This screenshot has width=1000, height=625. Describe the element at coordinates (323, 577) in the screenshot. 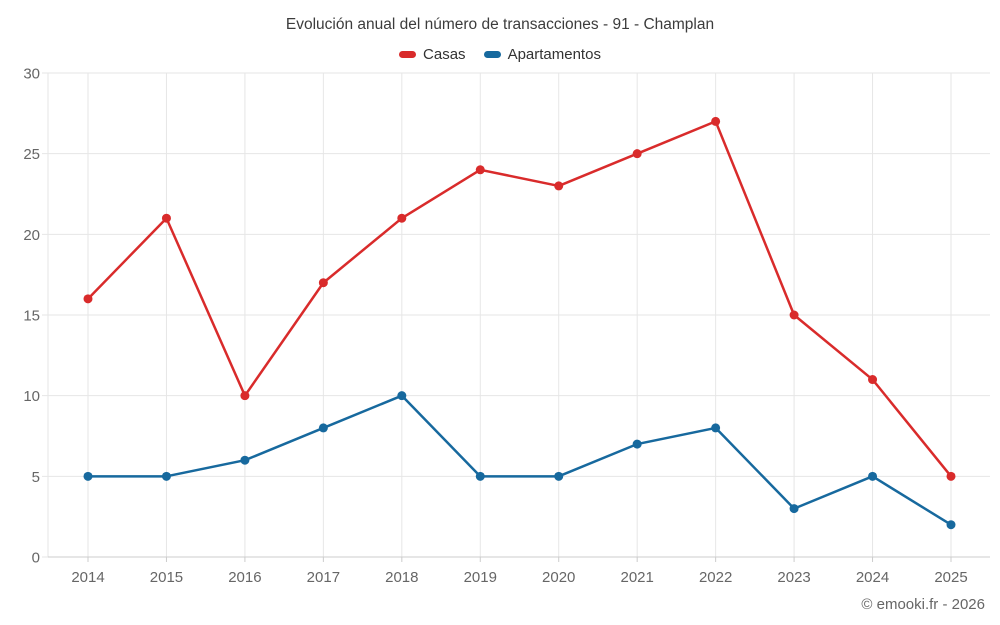

I see `x-tick-label: 2017` at that location.